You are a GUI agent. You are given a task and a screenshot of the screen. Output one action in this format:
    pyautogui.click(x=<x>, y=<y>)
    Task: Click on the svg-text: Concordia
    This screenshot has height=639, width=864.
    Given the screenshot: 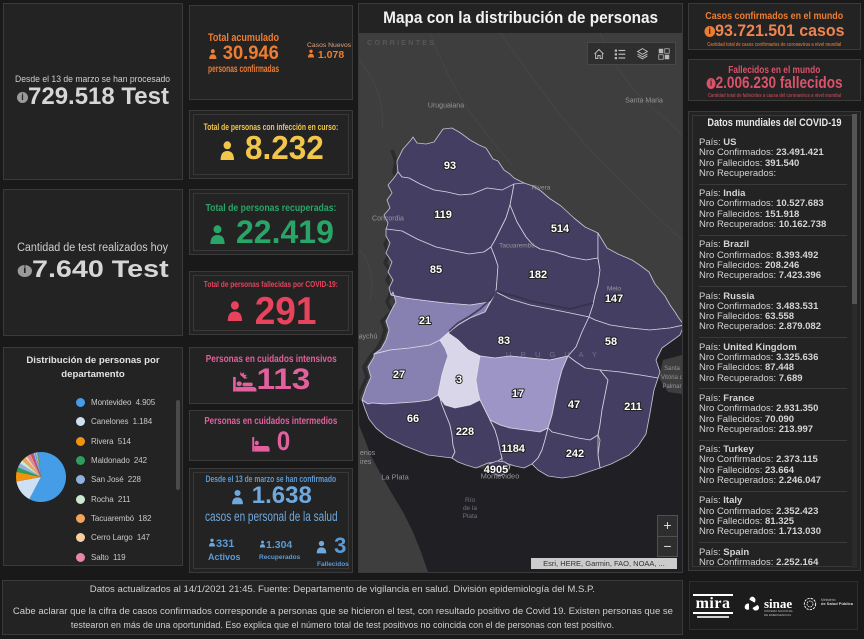 What is the action you would take?
    pyautogui.click(x=388, y=219)
    